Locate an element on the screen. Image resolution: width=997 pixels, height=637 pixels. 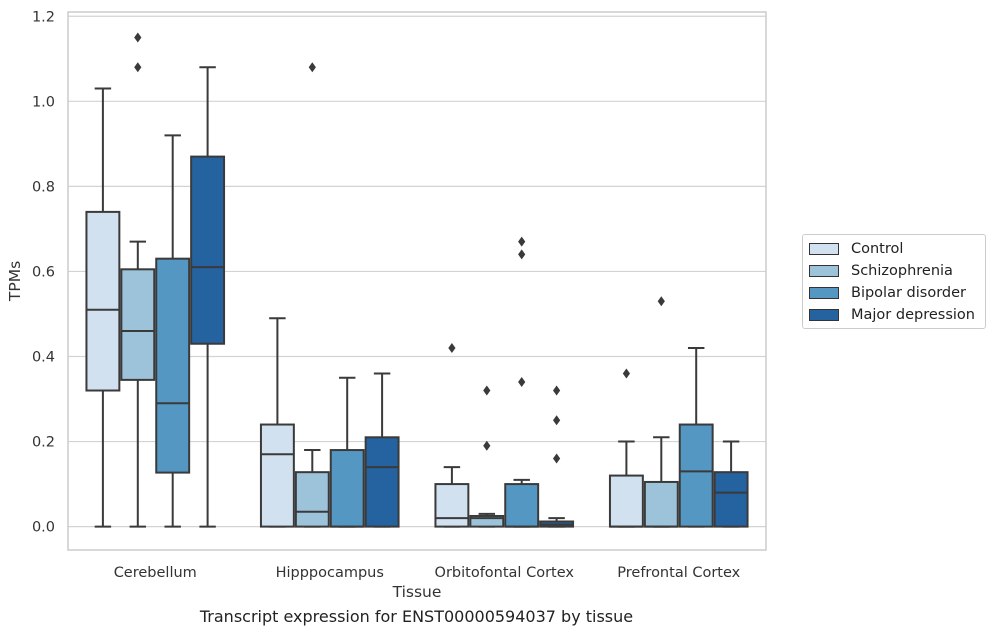
y-tick-label: 0.8 is located at coordinates (43, 187).